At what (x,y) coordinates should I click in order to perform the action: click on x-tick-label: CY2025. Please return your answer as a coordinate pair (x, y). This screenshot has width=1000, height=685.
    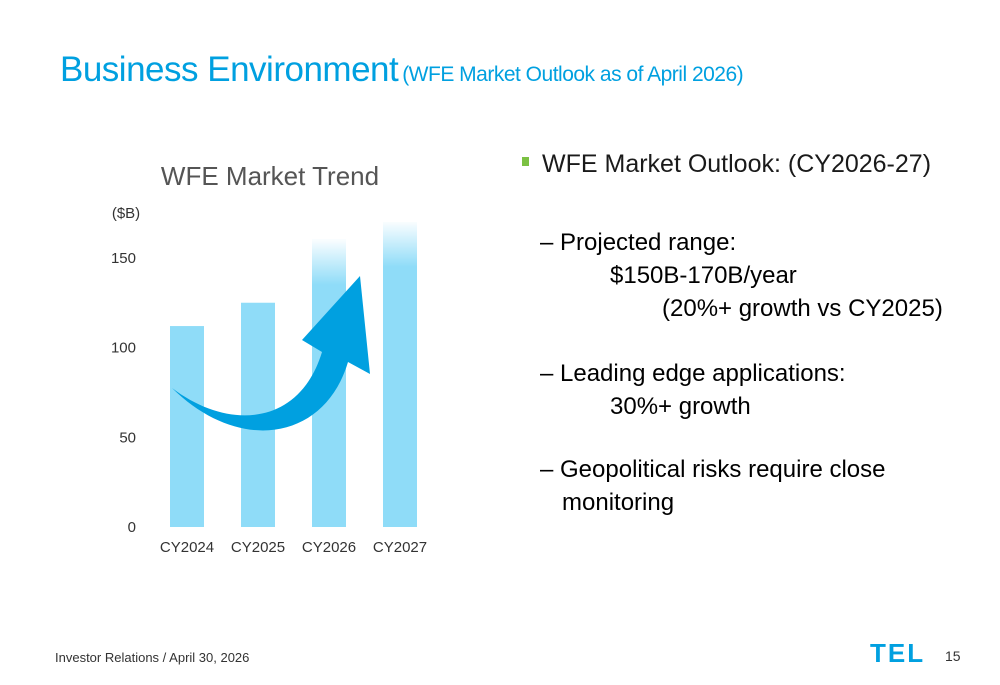
    Looking at the image, I should click on (258, 547).